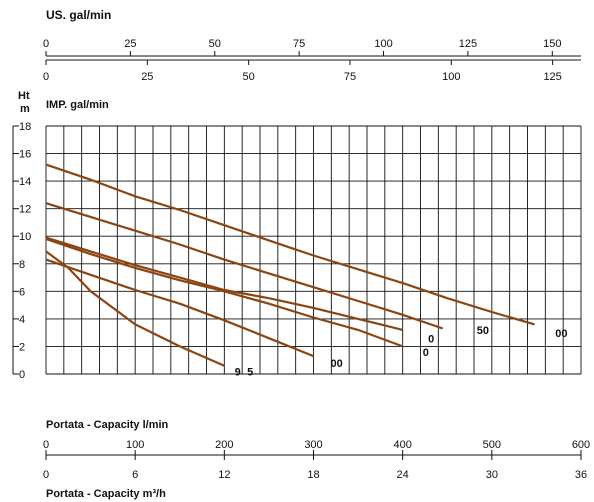  Describe the element at coordinates (312, 71) in the screenshot. I see `imp-gal-axis: 0 25 50 75 100 125` at that location.